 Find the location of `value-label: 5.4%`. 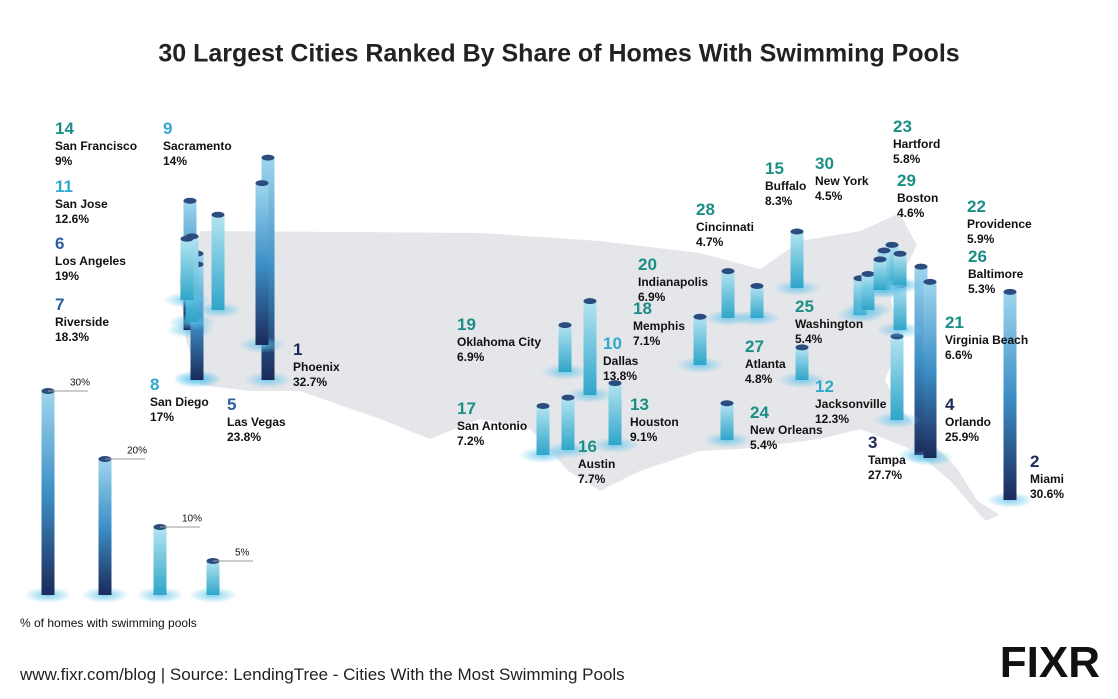

value-label: 5.4% is located at coordinates (809, 339).